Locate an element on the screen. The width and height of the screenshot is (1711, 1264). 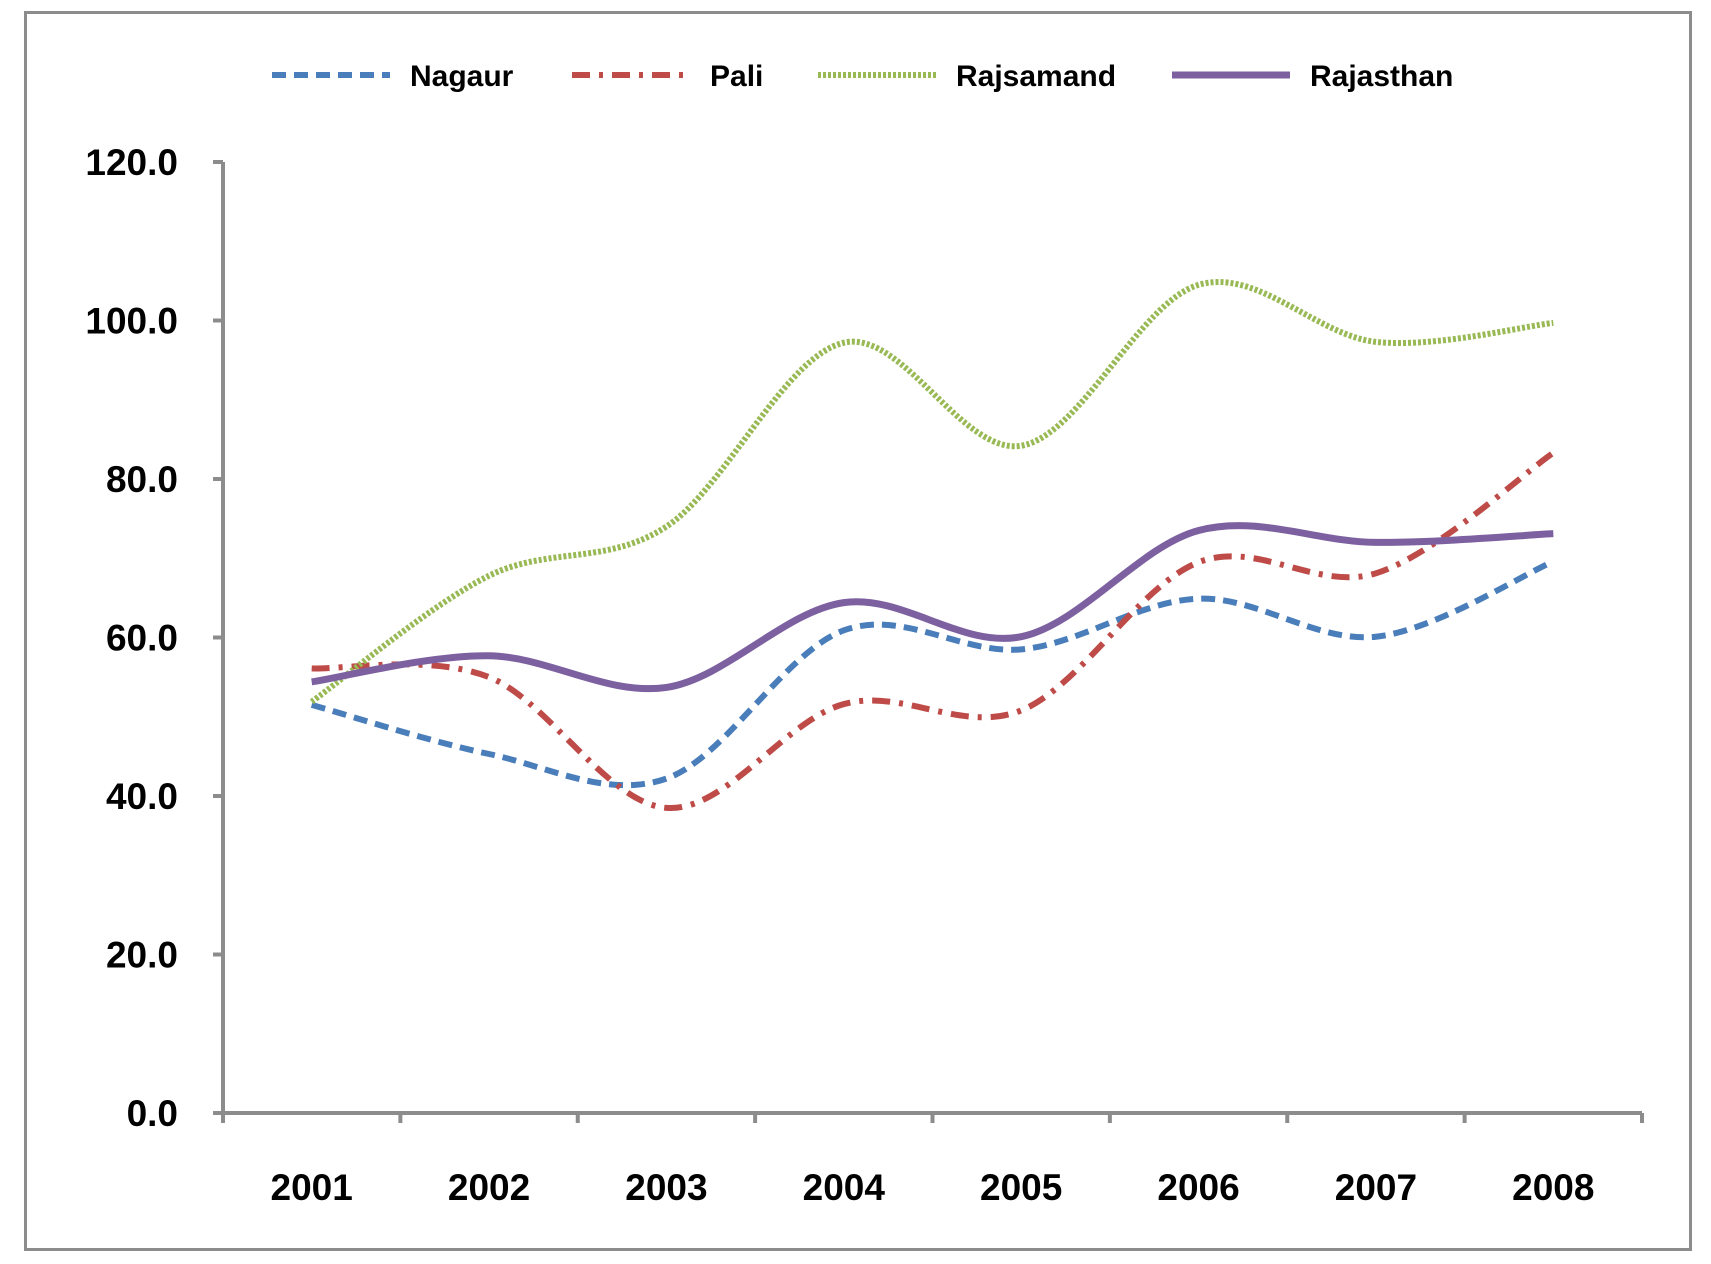
legend-label-nagaur: Nagaur is located at coordinates (462, 76).